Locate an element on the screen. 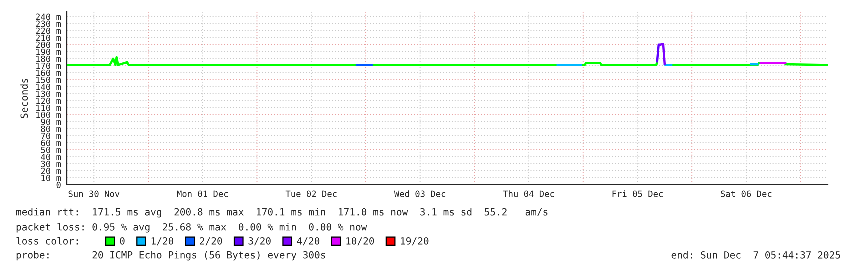  legend-label: 1/20 is located at coordinates (163, 241).